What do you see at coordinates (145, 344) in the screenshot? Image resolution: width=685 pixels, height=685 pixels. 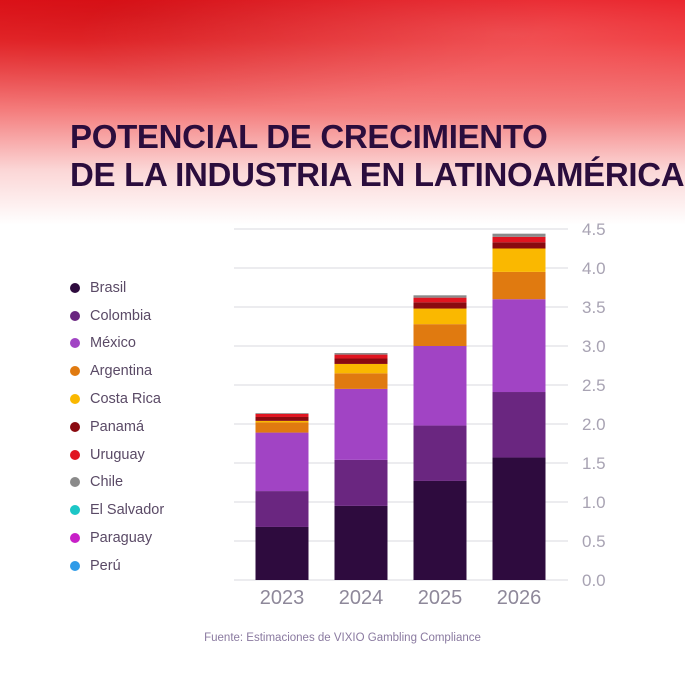 I see `legend-item: México` at bounding box center [145, 344].